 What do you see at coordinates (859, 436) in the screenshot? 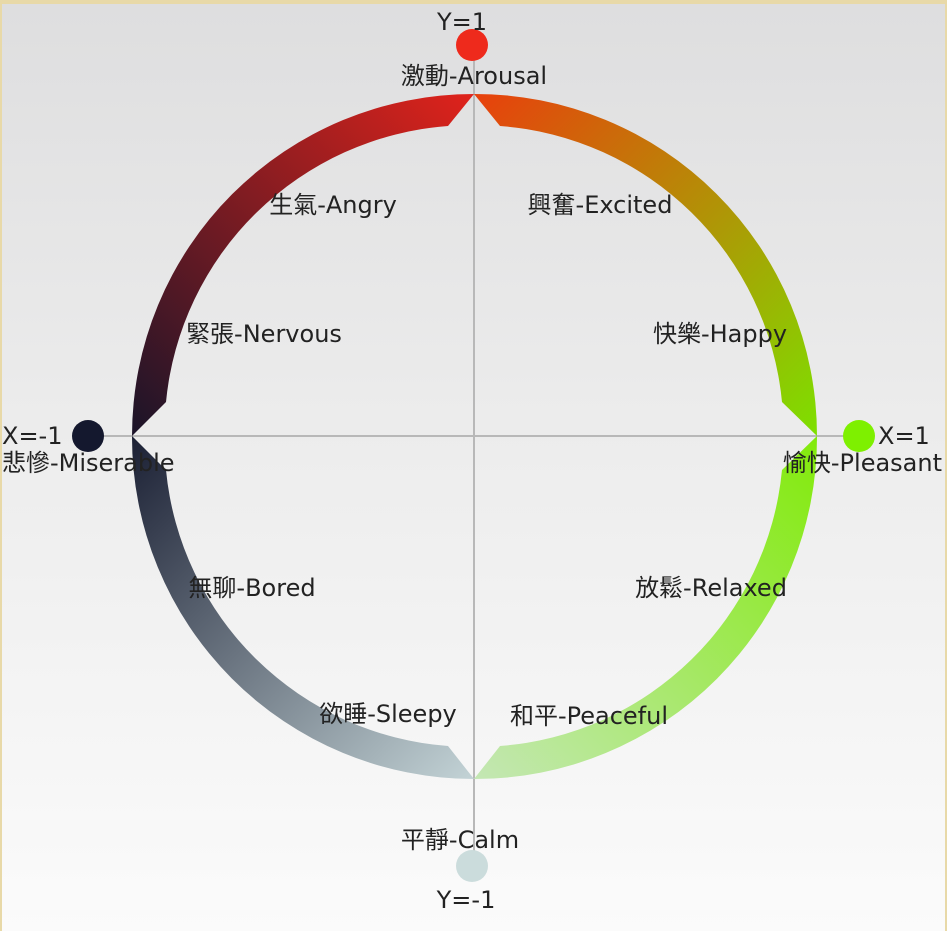
I see `pleasant-pole-marker` at bounding box center [859, 436].